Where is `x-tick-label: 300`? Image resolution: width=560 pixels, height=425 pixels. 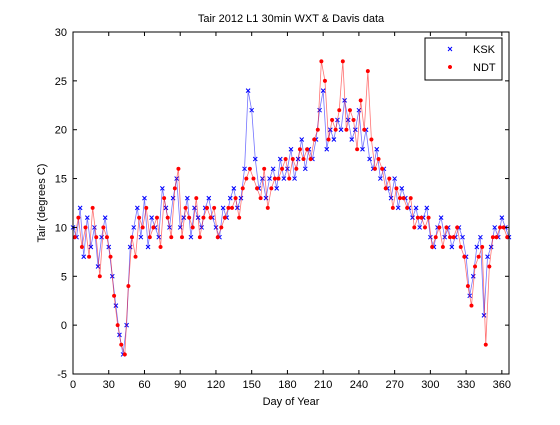
x-tick-label: 300 is located at coordinates (430, 385).